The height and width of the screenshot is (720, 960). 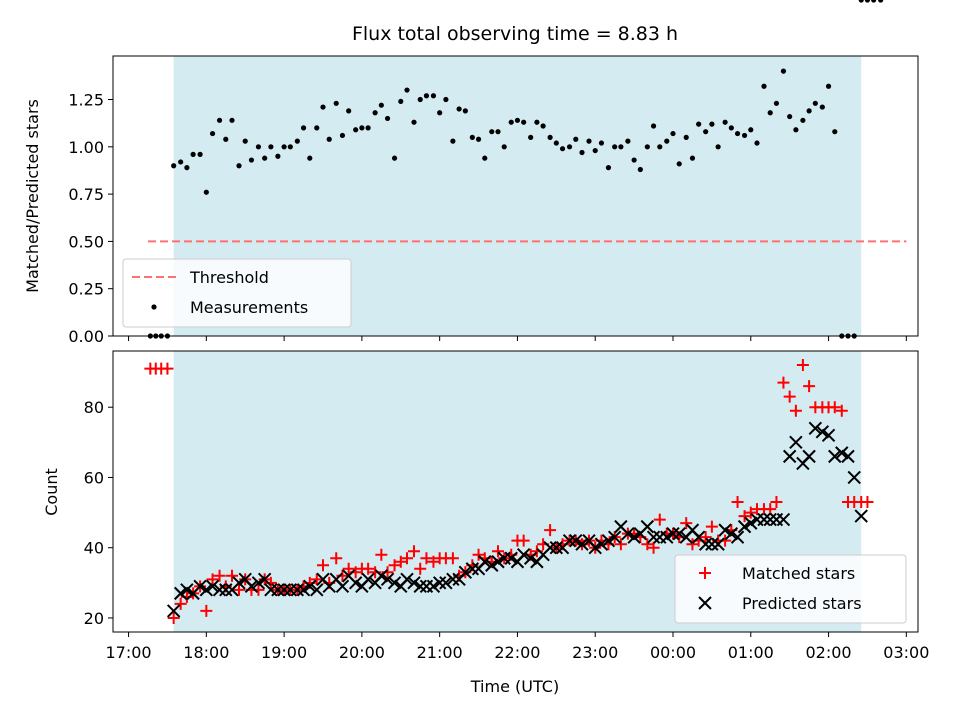 I want to click on x-tick-label: 03:00, so click(x=906, y=652).